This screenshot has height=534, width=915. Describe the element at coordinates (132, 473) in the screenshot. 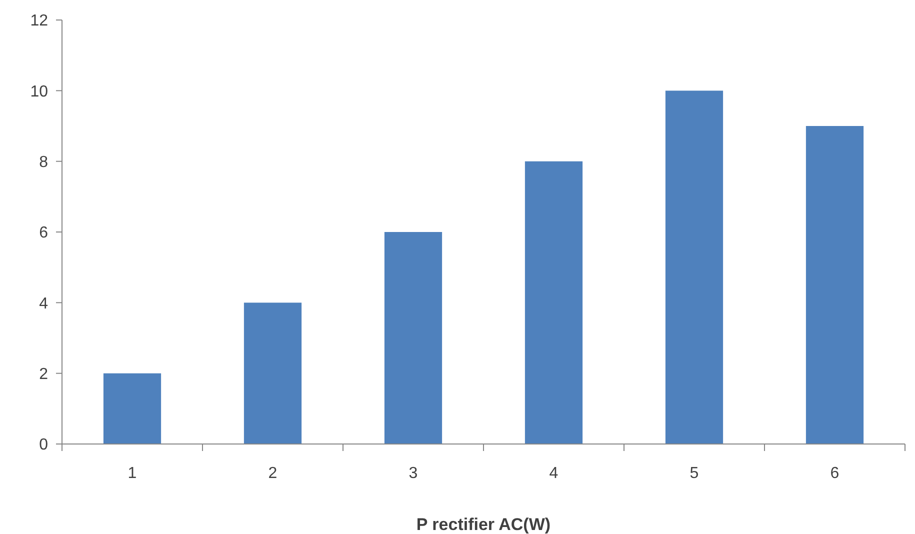

I see `x-tick-label: 1` at that location.